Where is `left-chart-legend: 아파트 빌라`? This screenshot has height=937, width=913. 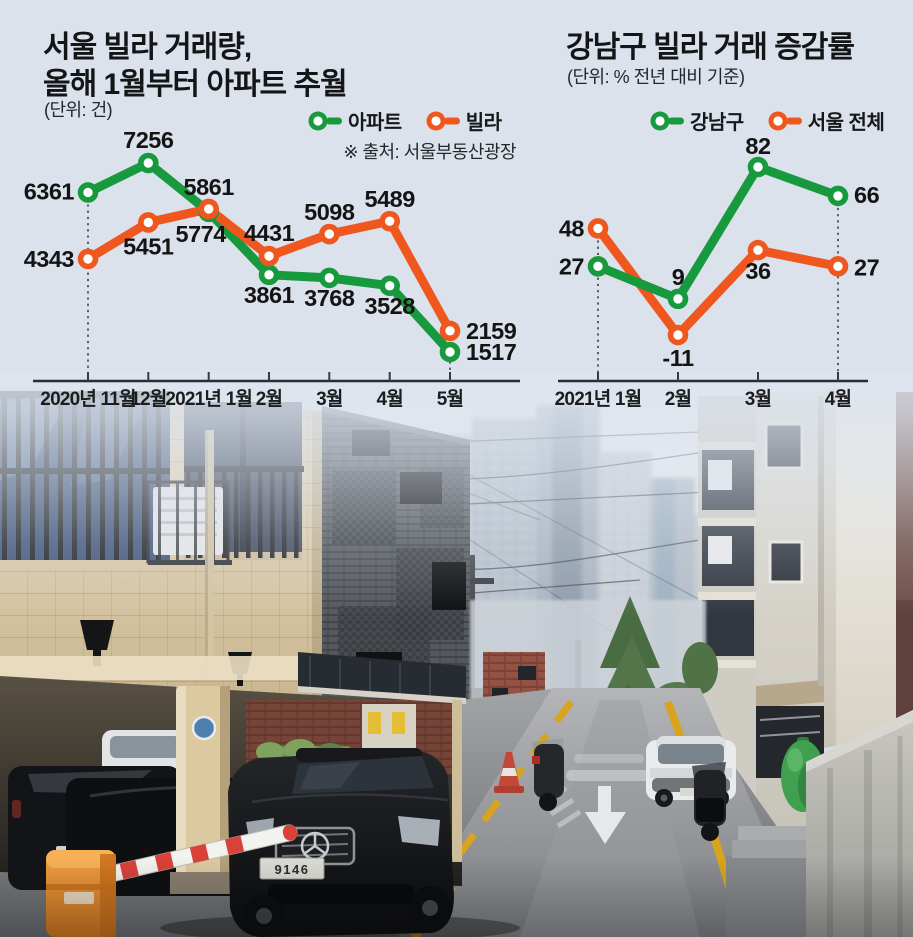
left-chart-legend: 아파트 빌라 is located at coordinates (404, 120).